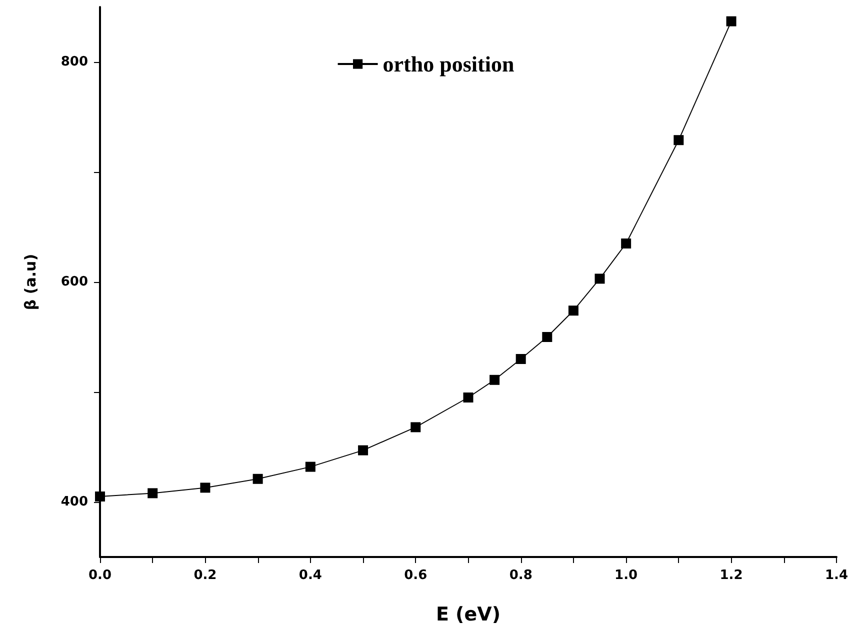  Describe the element at coordinates (448, 64) in the screenshot. I see `legend-label: ortho position` at that location.